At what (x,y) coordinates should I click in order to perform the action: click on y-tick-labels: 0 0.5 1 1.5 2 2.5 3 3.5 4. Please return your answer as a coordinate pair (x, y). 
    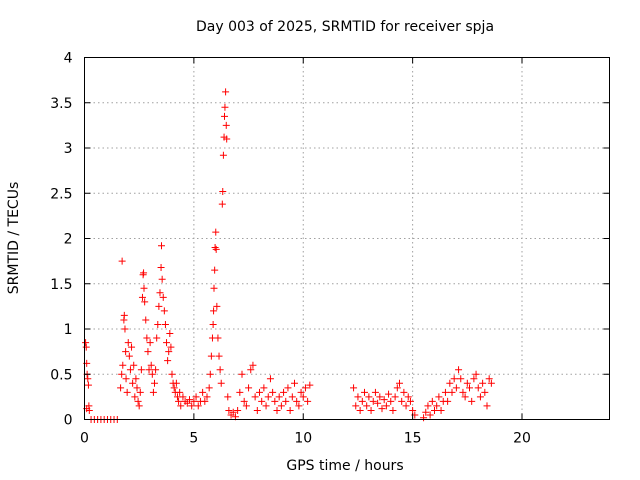
    Looking at the image, I should click on (61, 240).